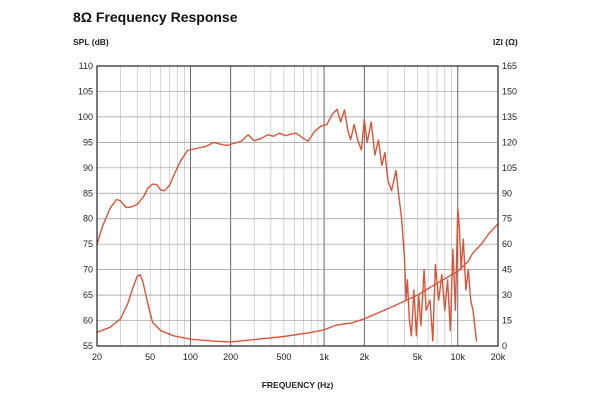  What do you see at coordinates (505, 42) in the screenshot?
I see `y2-axis-title: IZI (Ω)` at bounding box center [505, 42].